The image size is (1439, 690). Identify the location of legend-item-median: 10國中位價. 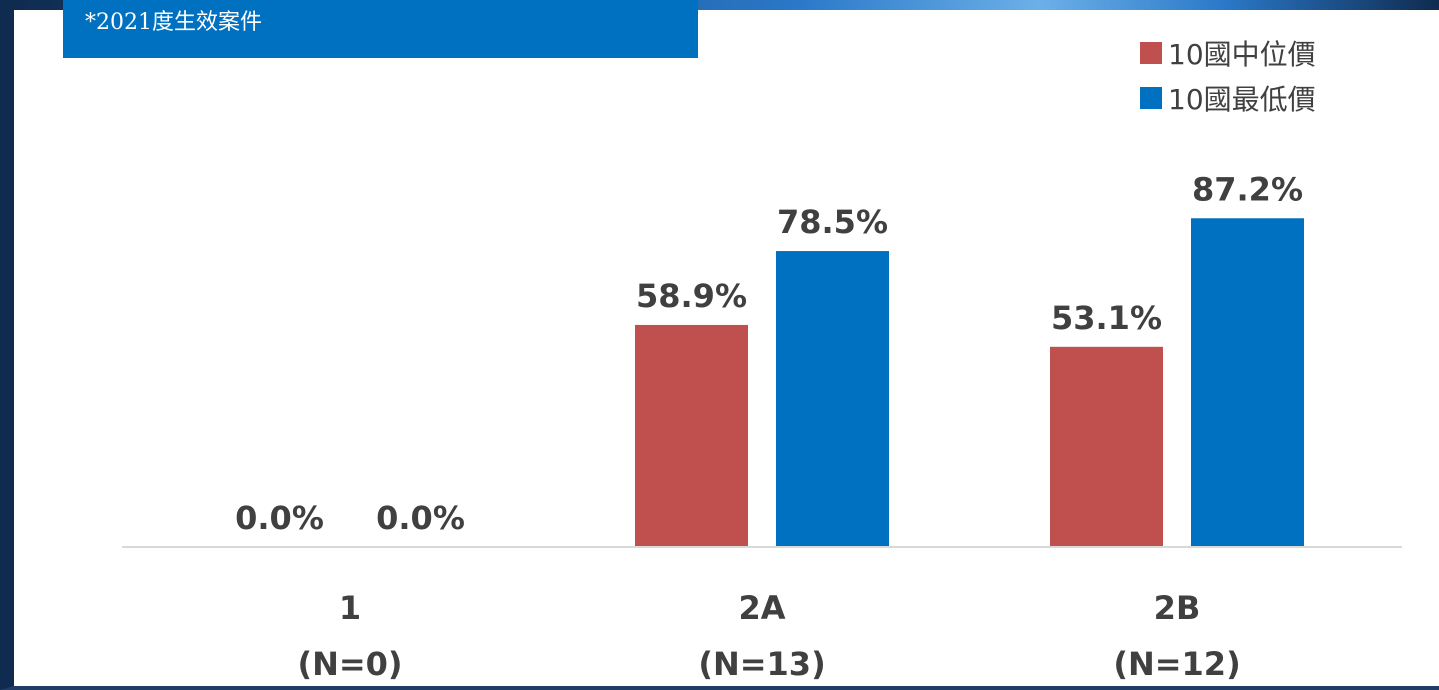
(1228, 52).